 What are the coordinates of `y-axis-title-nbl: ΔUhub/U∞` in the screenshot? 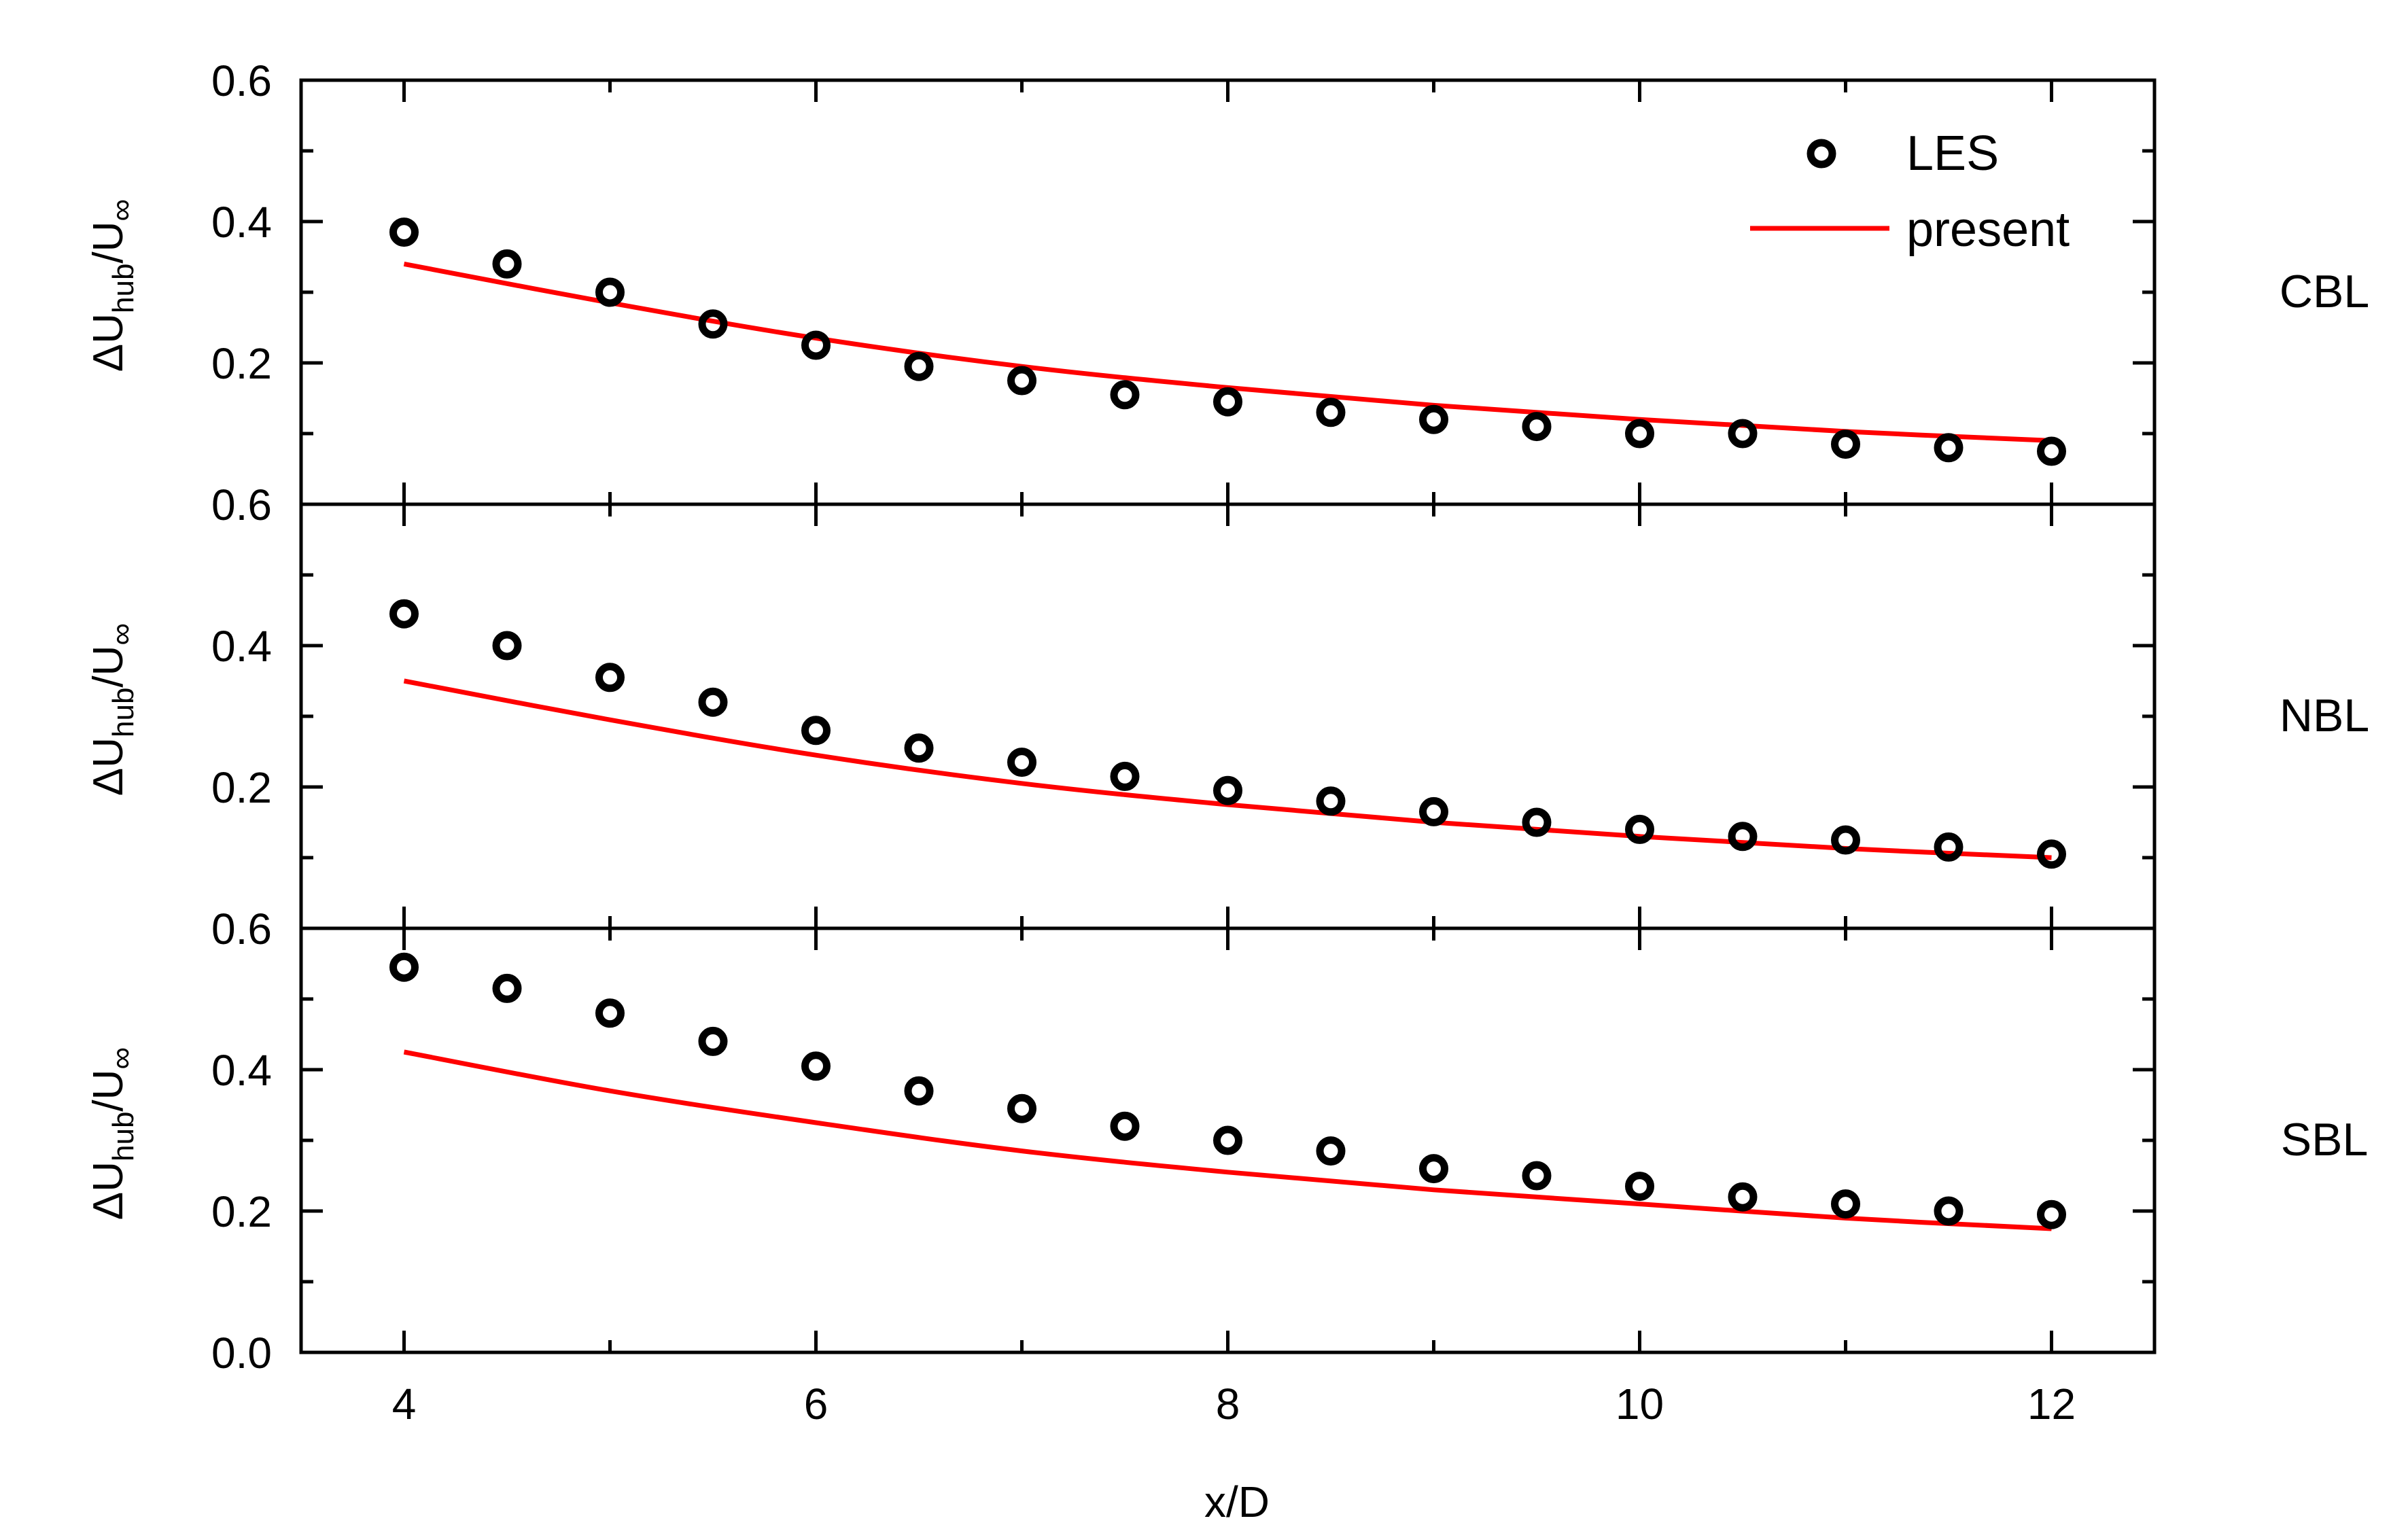 It's located at (112, 709).